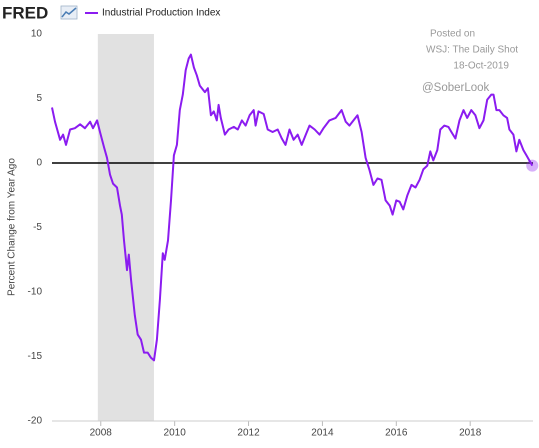 This screenshot has width=539, height=448. I want to click on x-tick-label: 2016, so click(396, 433).